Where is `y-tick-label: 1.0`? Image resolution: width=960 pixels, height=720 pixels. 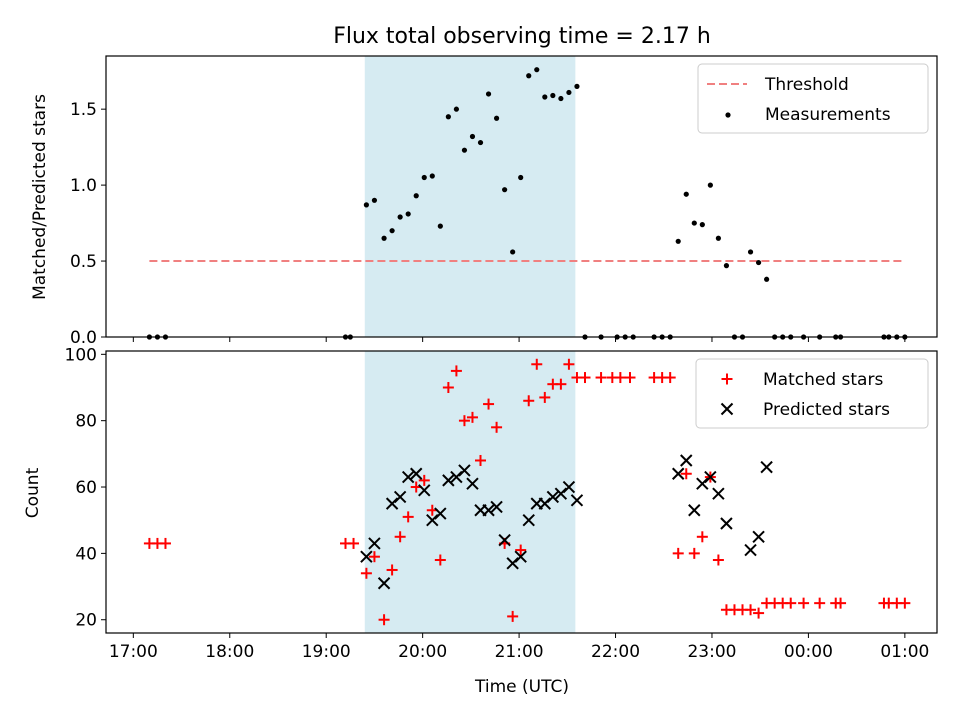 y-tick-label: 1.0 is located at coordinates (83, 186).